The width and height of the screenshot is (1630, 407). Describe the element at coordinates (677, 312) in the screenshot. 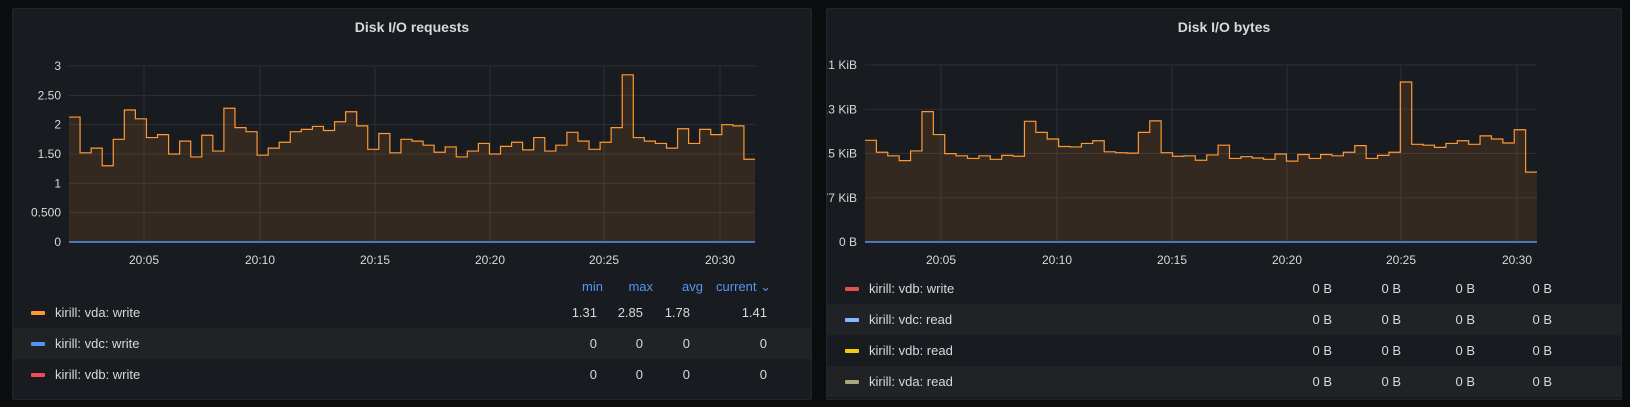

I see `legend-avg: 1.78` at that location.